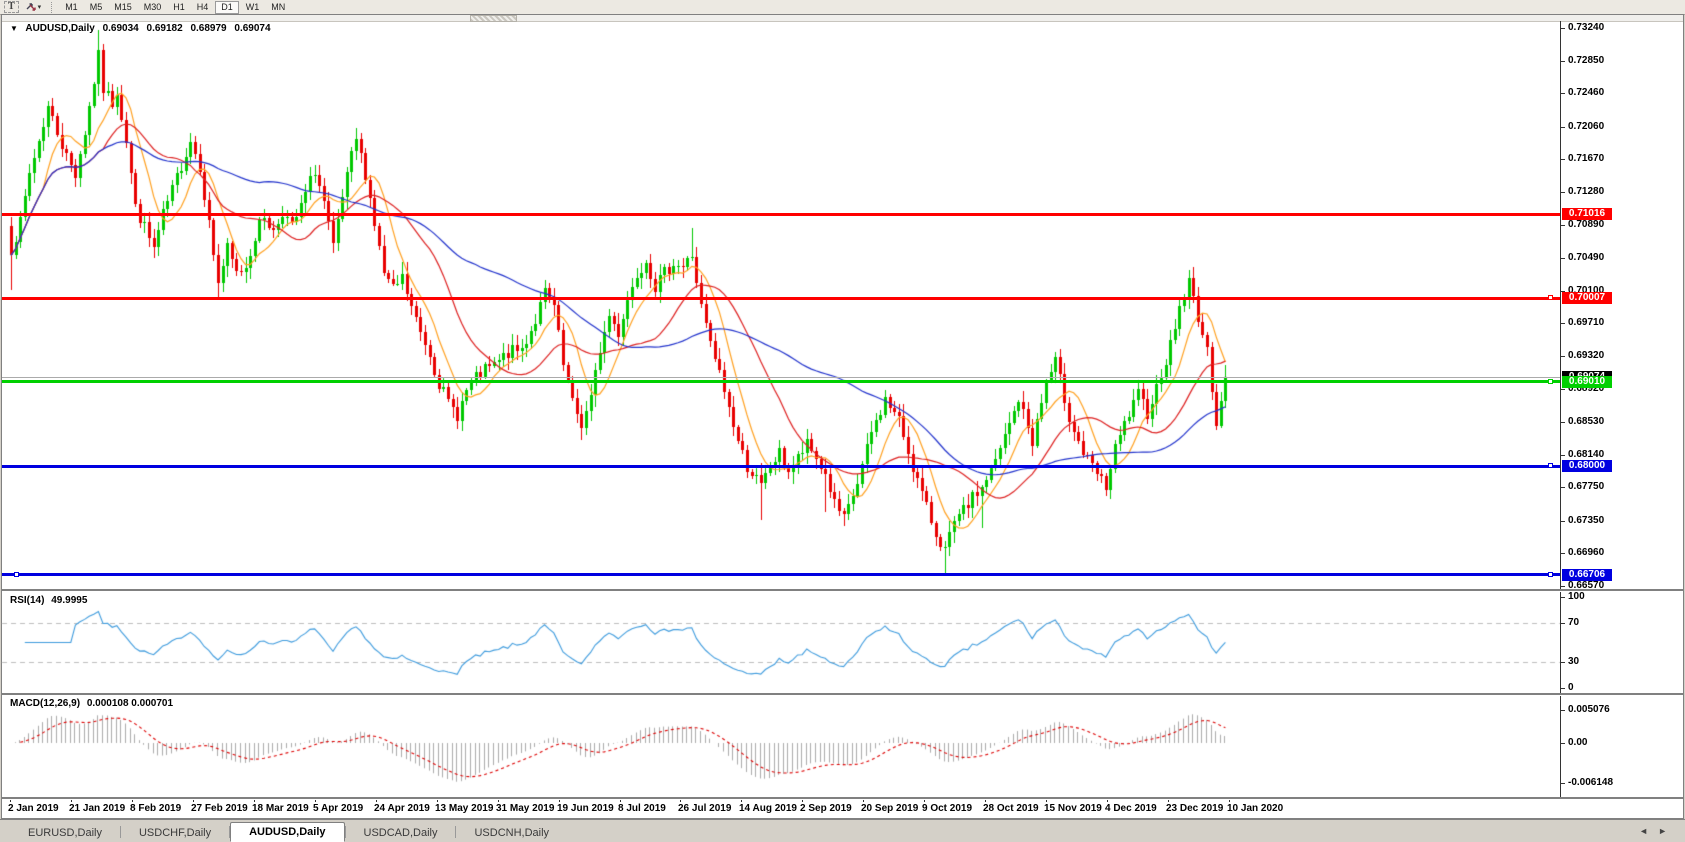 The height and width of the screenshot is (842, 1685). Describe the element at coordinates (1586, 224) in the screenshot. I see `price-tick-label: 0.70890` at that location.